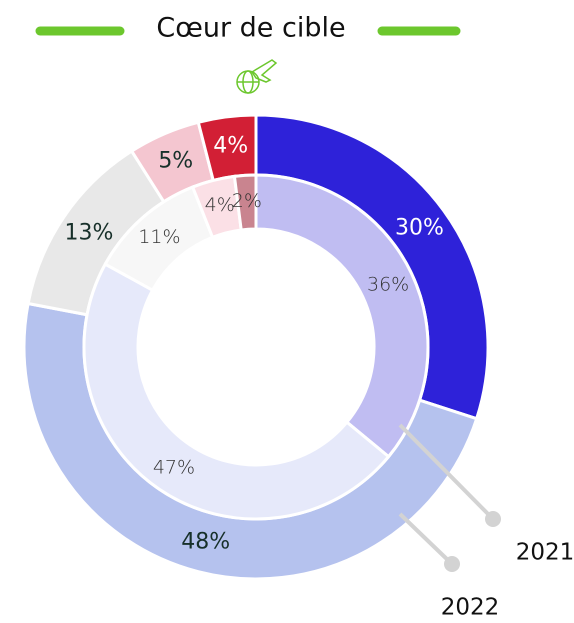  I want to click on globe-icon, so click(257, 76).